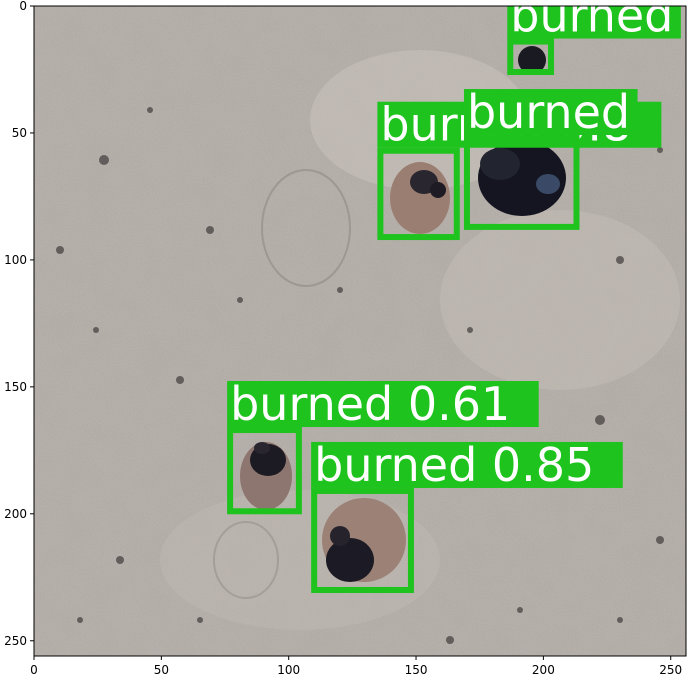 The image size is (692, 686). What do you see at coordinates (416, 670) in the screenshot?
I see `x-tick-label: 150` at bounding box center [416, 670].